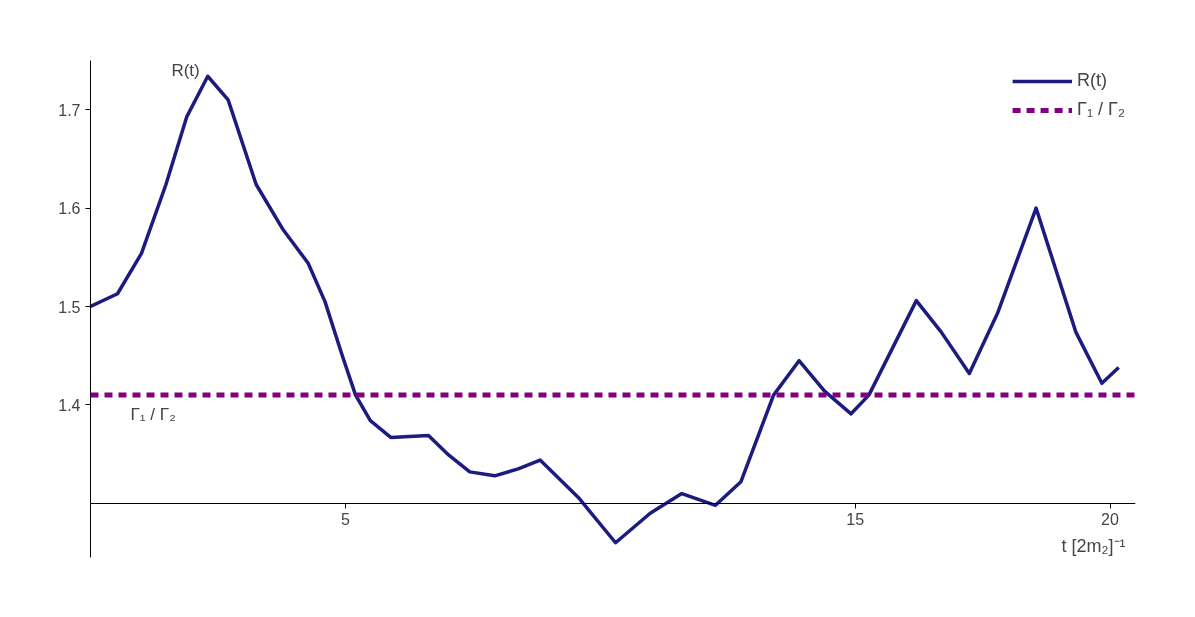  Describe the element at coordinates (1101, 109) in the screenshot. I see `legend-label: Γ₁ / Γ₂` at that location.